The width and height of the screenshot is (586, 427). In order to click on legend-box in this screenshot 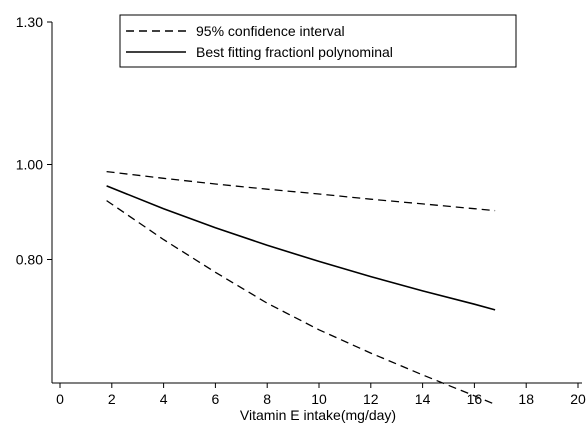, I will do `click(318, 41)`.